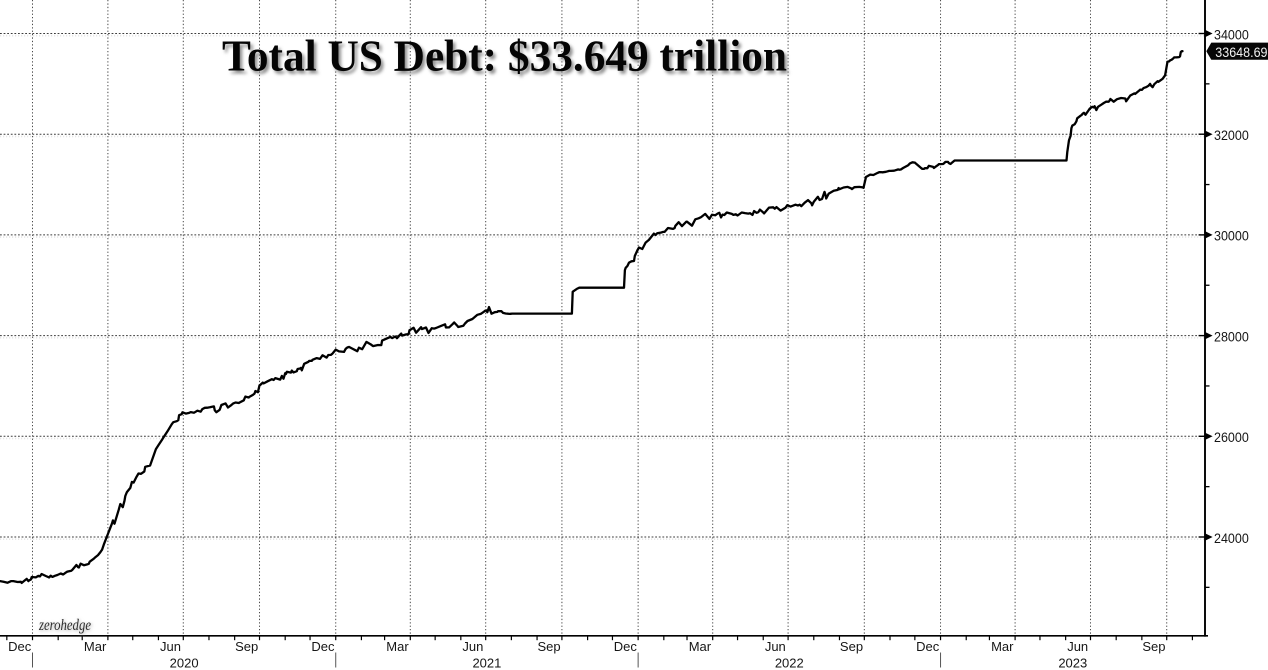 This screenshot has height=670, width=1268. Describe the element at coordinates (1231, 135) in the screenshot. I see `svg-text: 32000` at that location.